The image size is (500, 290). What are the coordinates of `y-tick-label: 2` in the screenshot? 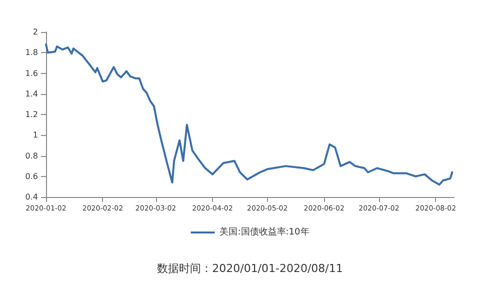 It's located at (35, 32).